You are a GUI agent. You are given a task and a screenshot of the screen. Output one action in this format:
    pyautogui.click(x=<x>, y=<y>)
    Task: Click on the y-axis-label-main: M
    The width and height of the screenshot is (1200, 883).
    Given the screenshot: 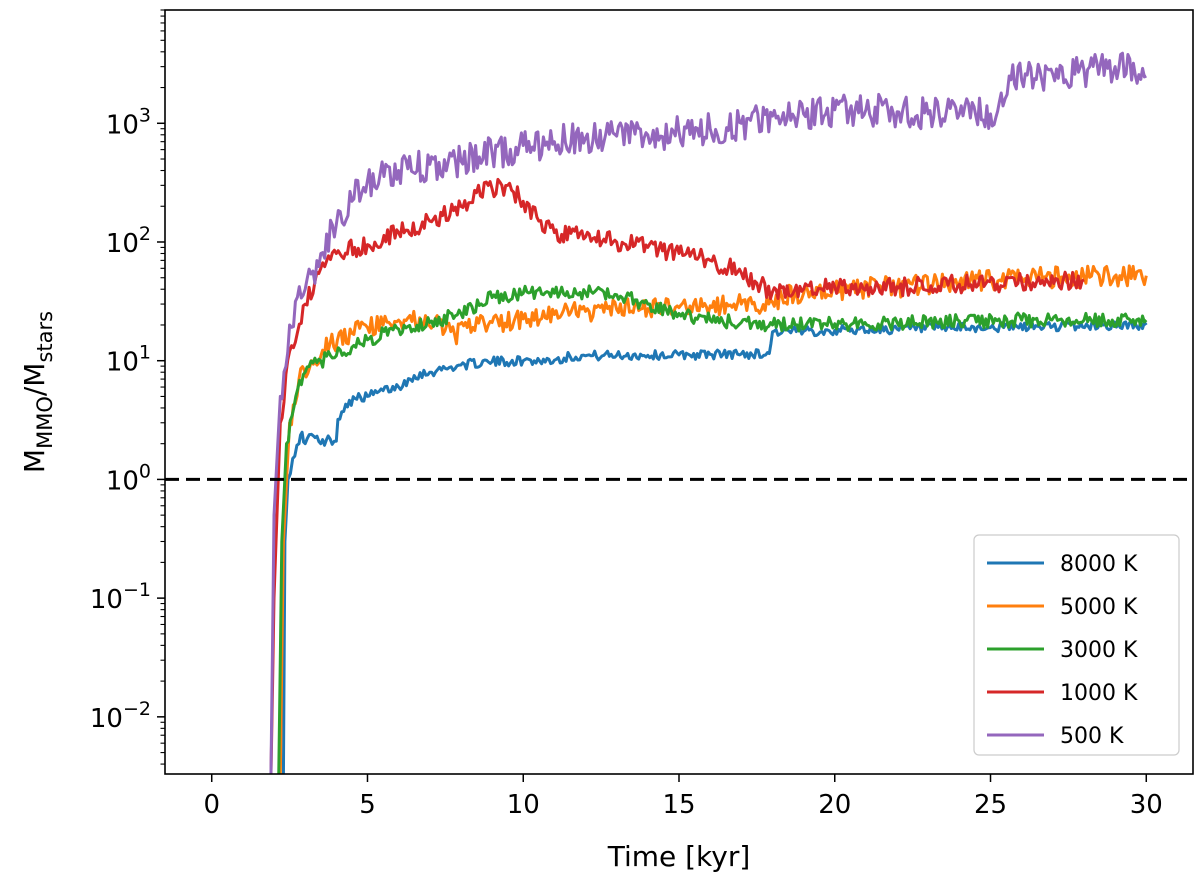 What is the action you would take?
    pyautogui.click(x=34, y=461)
    